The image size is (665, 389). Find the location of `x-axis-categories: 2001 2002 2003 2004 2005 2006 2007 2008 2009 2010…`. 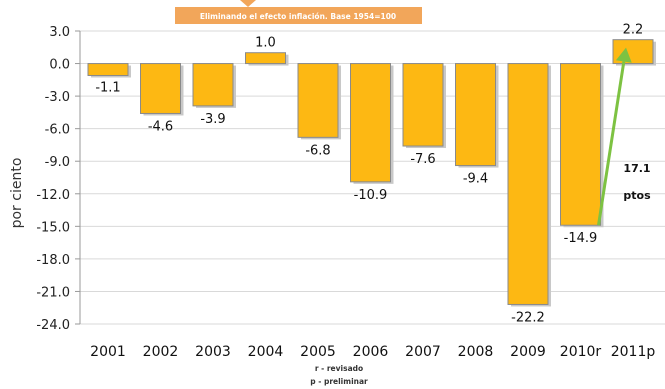

x-axis-categories: 2001 2002 2003 2004 2005 2006 2007 2008 2009 2010… is located at coordinates (372, 352).